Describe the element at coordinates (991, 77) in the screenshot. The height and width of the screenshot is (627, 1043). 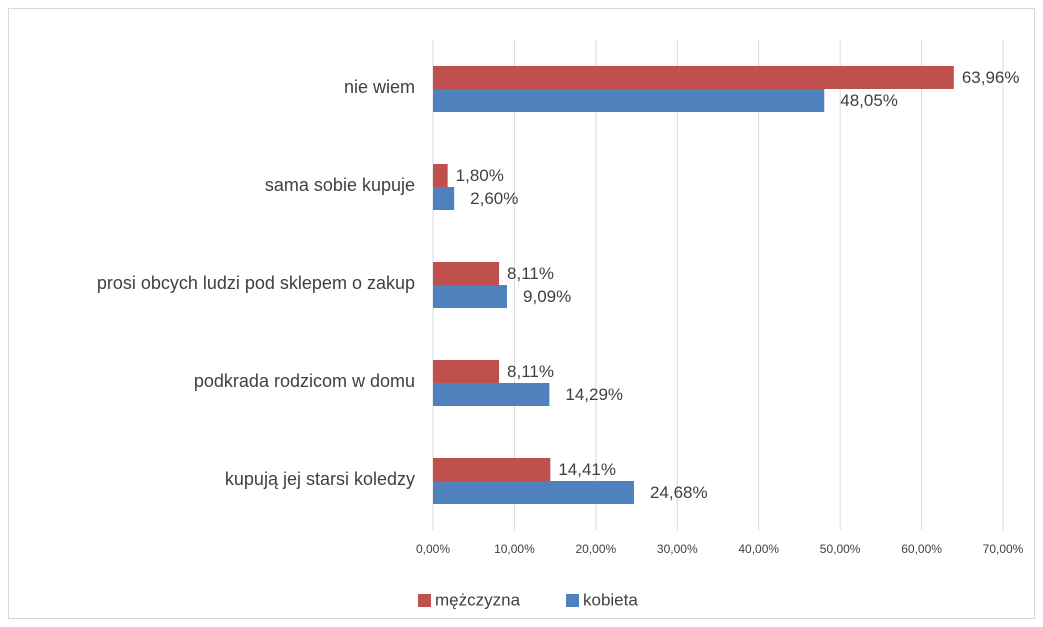
I see `data-label: 63,96%` at that location.